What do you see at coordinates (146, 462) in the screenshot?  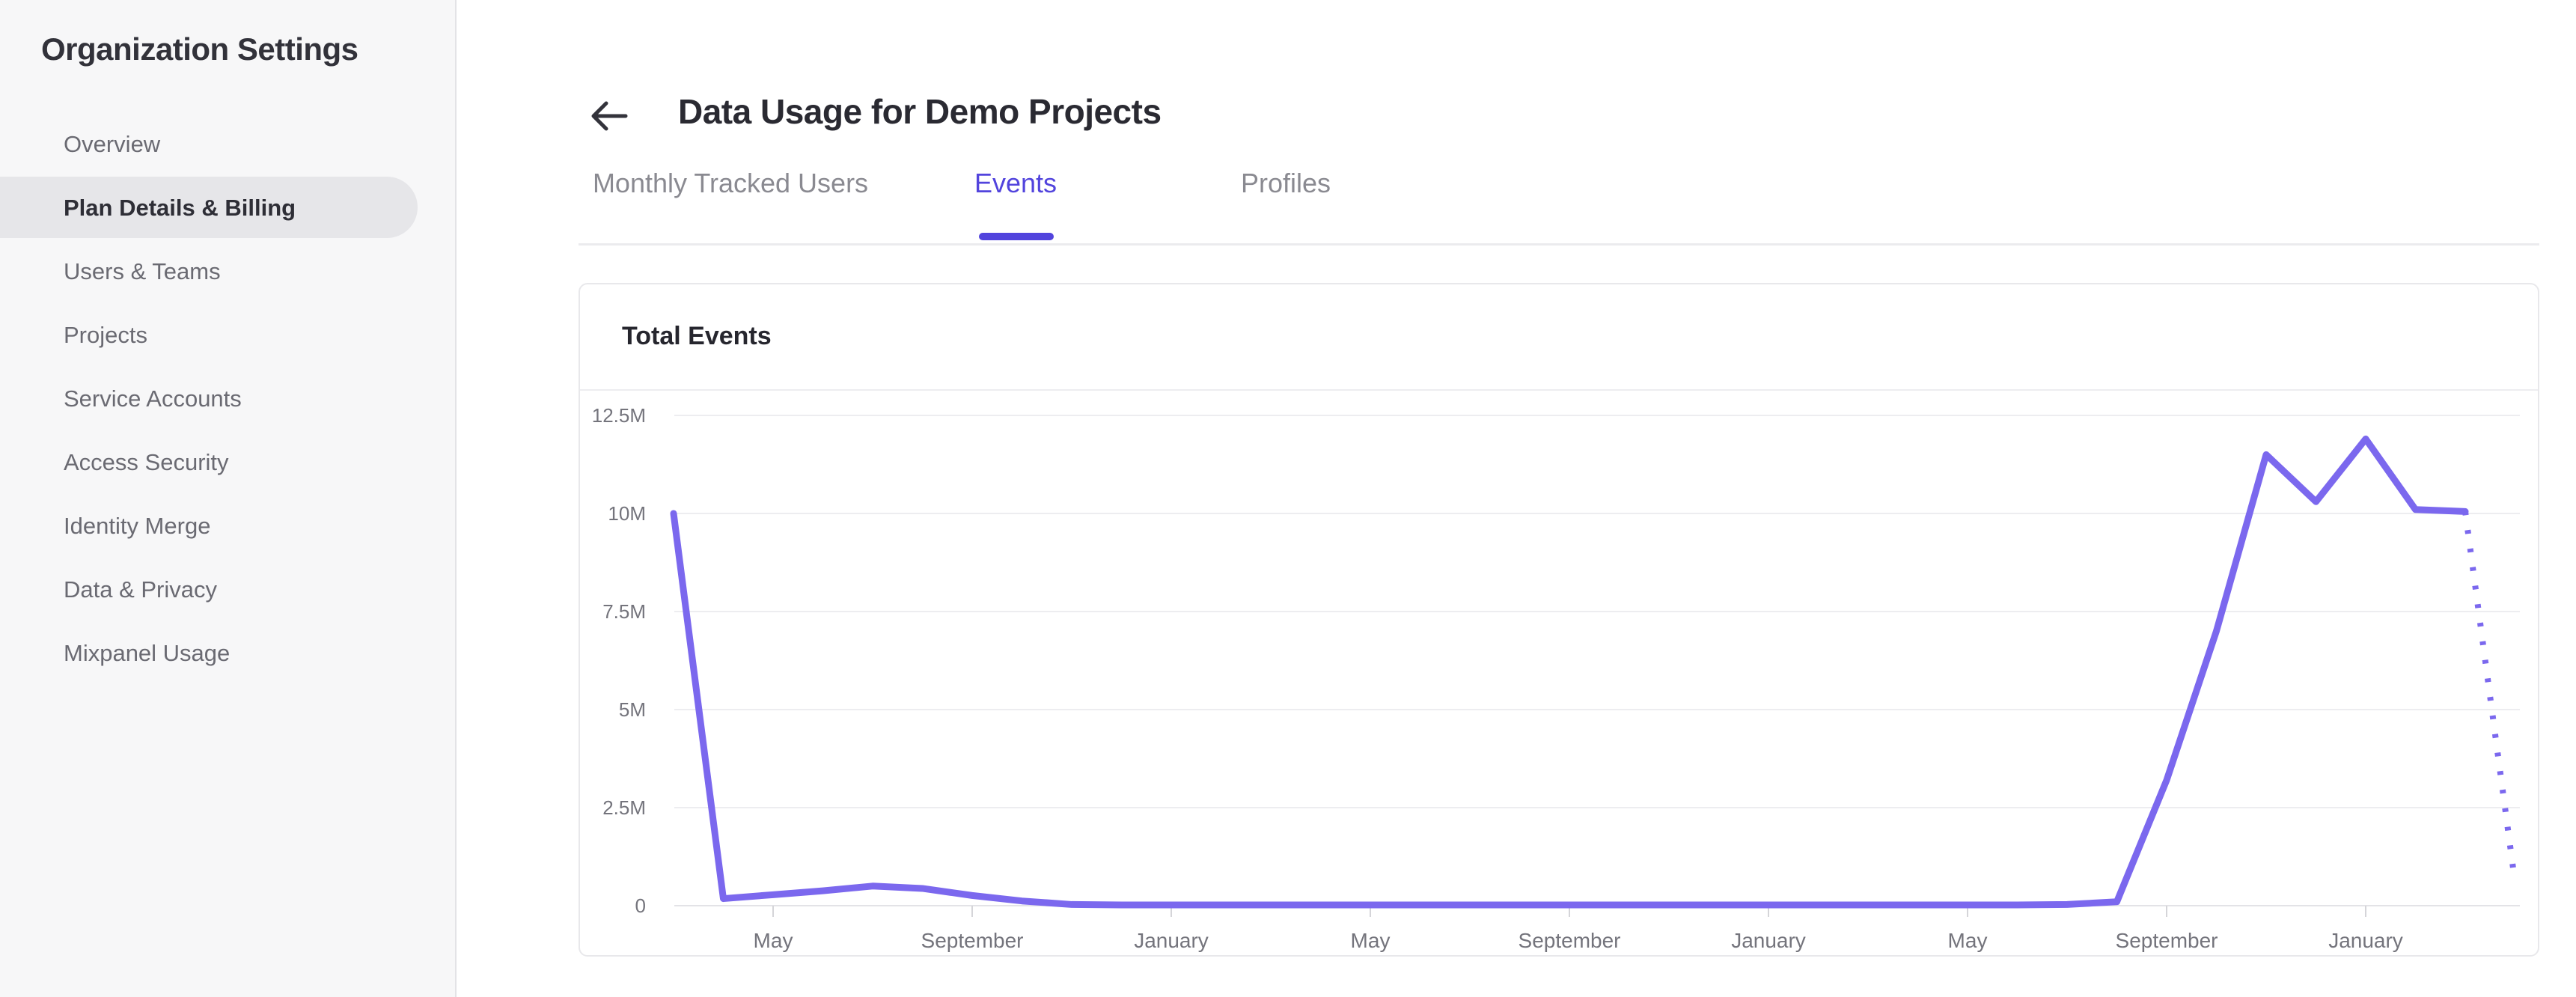 I see `sidebar-item-access-security: Access Security` at bounding box center [146, 462].